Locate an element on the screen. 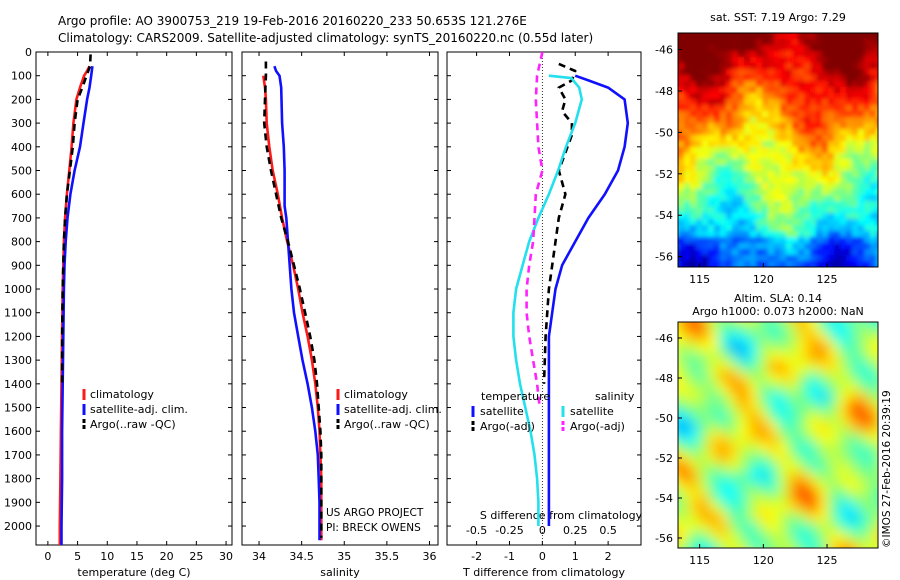  x-axis-label: T difference from climatology is located at coordinates (543, 572).